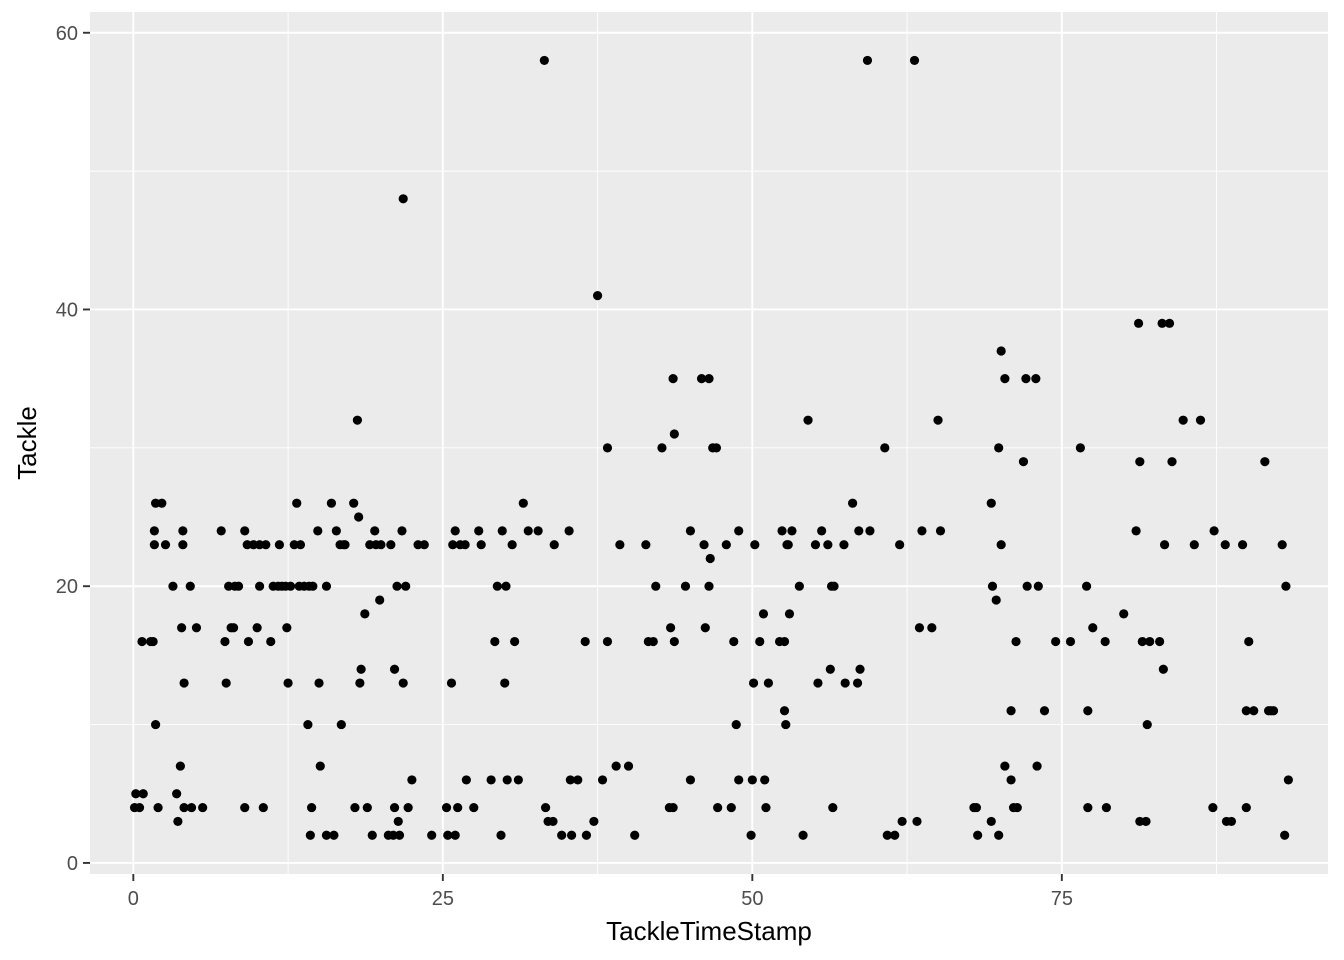 The width and height of the screenshot is (1344, 960). Describe the element at coordinates (752, 899) in the screenshot. I see `x-tick-label: 50` at that location.